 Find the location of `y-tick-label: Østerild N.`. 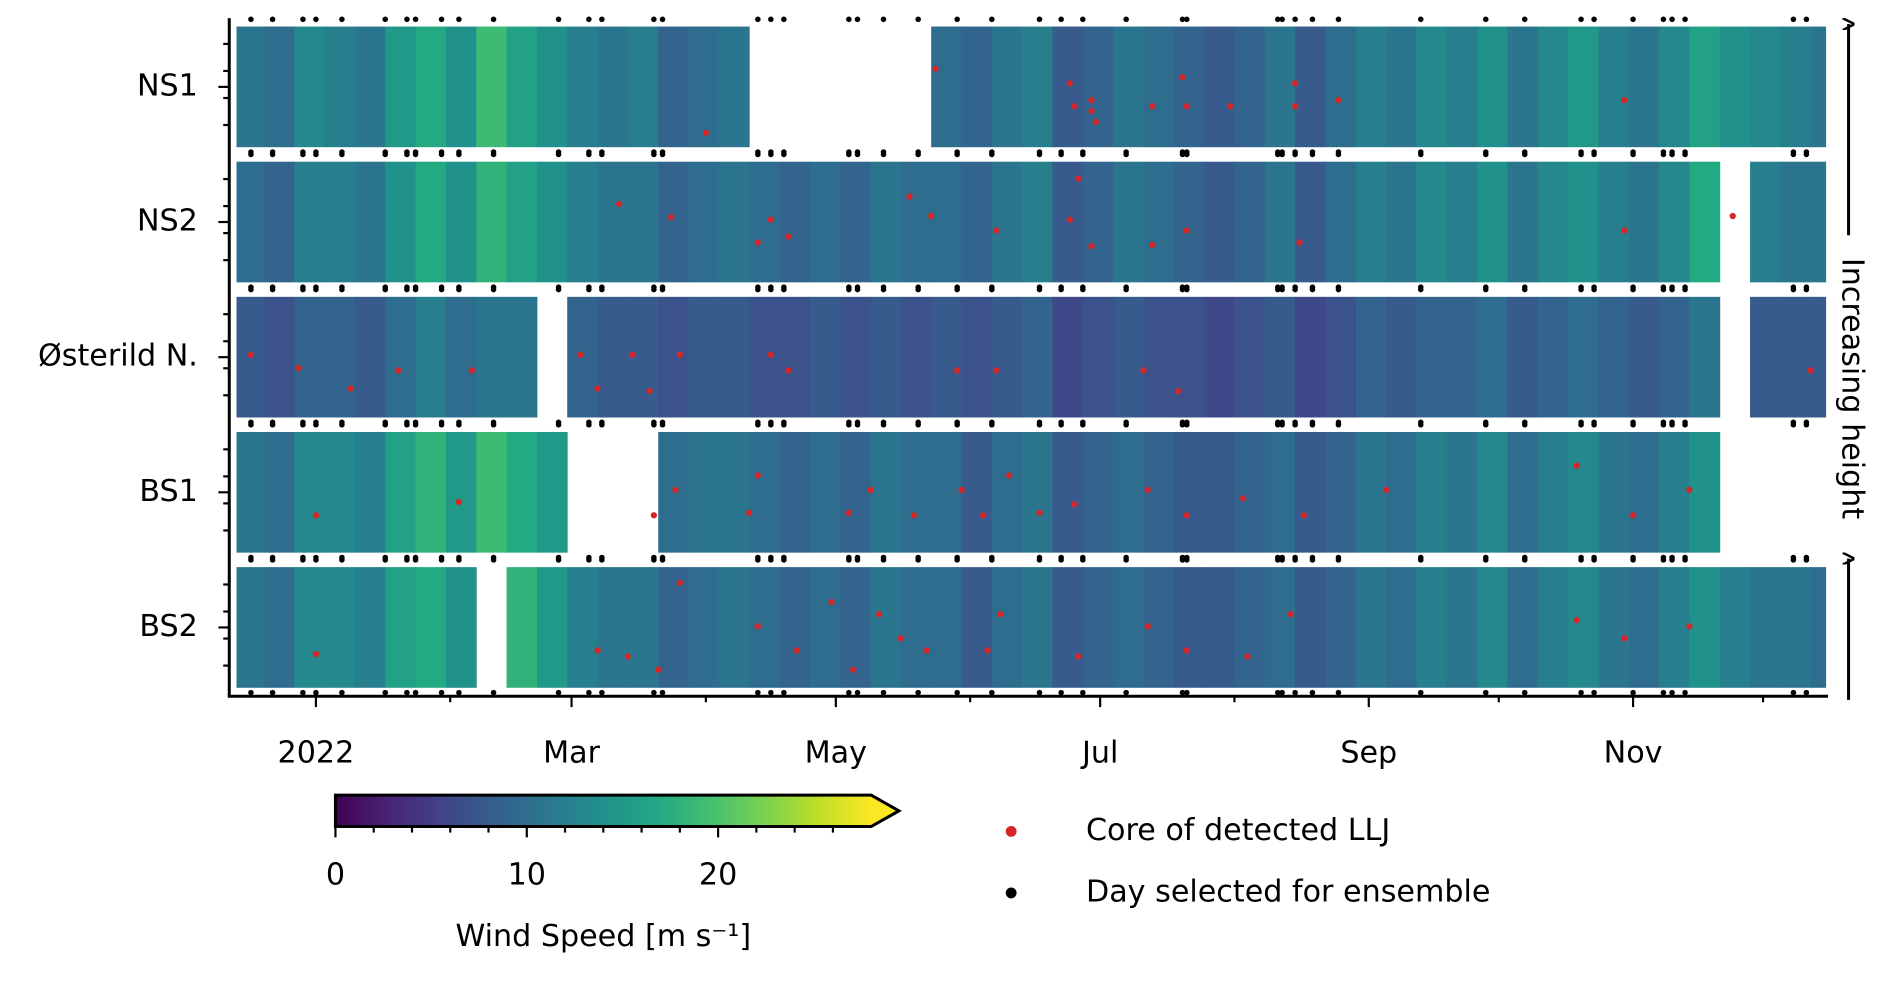

y-tick-label: Østerild N. is located at coordinates (118, 356).